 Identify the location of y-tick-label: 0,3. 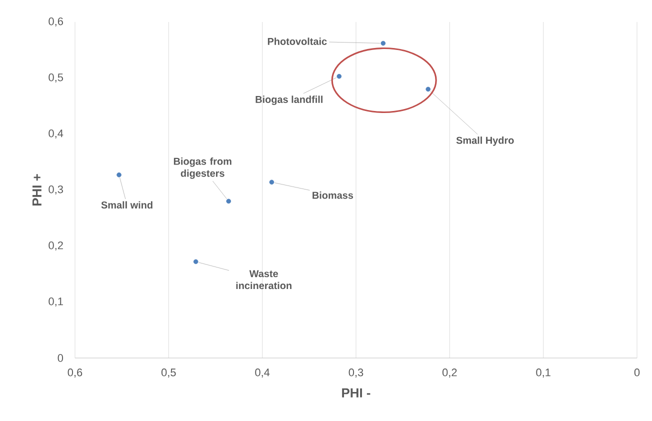
(55, 190).